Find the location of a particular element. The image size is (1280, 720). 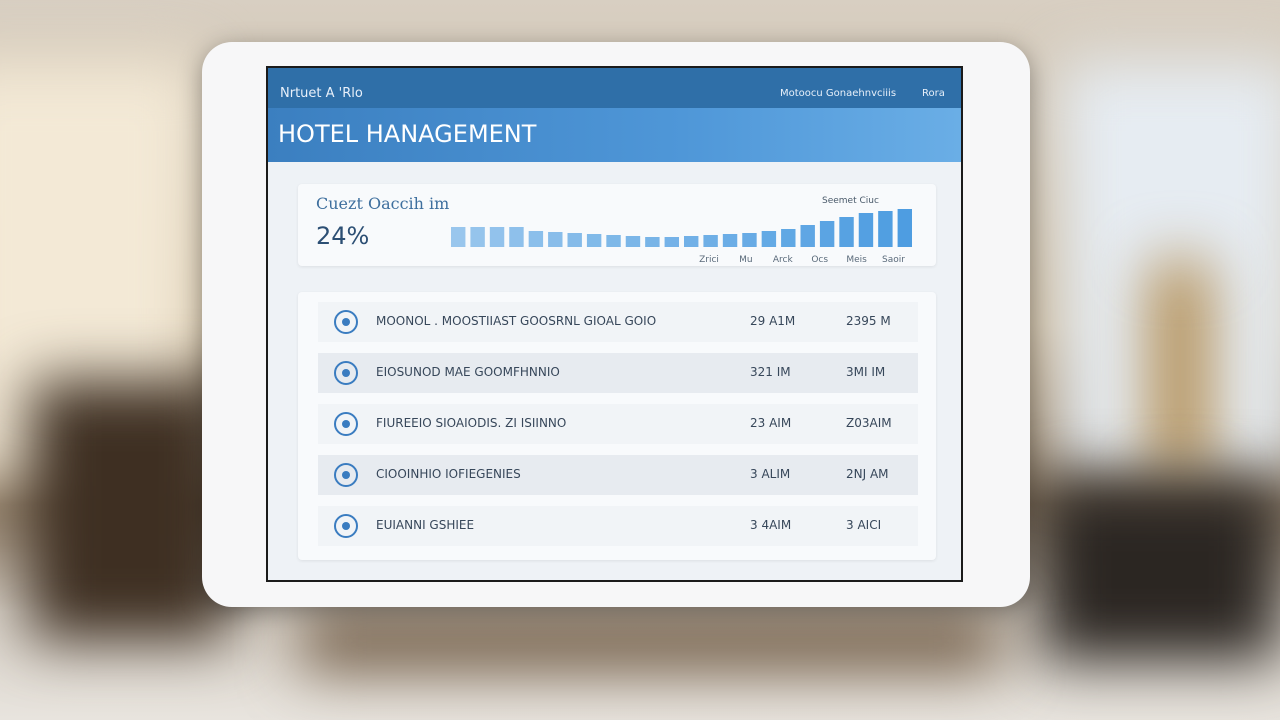

row-value: 29 A1M is located at coordinates (773, 321).